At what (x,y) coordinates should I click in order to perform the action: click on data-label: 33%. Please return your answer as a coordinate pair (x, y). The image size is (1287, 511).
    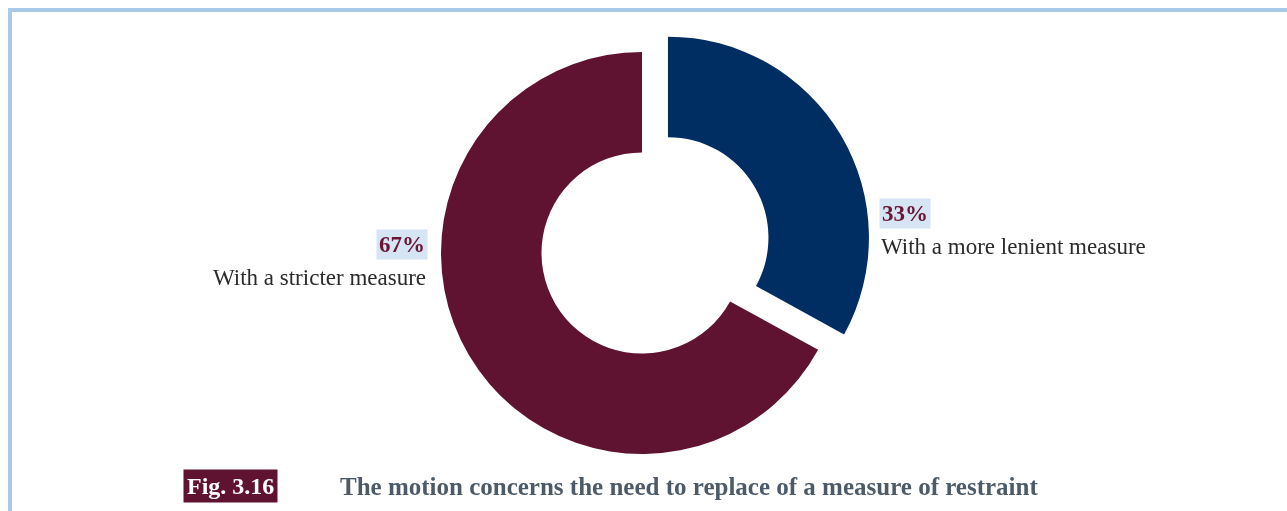
    Looking at the image, I should click on (905, 213).